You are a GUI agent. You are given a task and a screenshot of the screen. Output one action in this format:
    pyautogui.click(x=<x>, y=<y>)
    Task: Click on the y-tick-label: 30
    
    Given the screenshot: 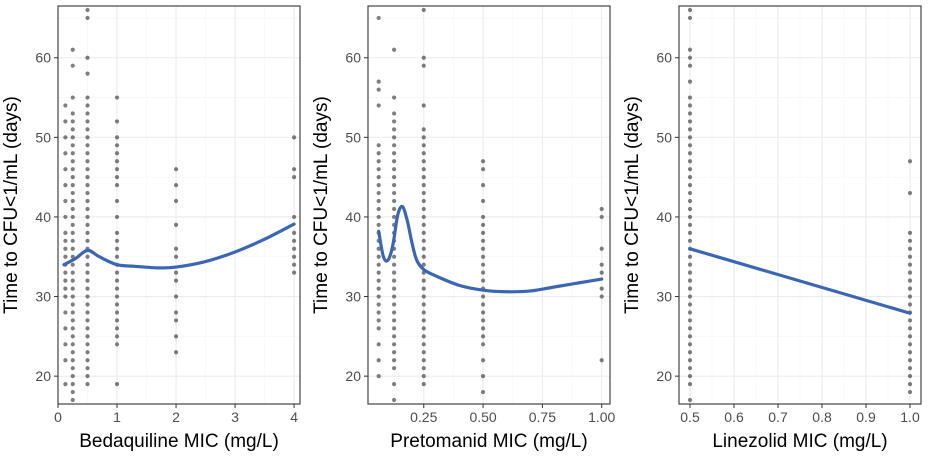 What is the action you would take?
    pyautogui.click(x=353, y=297)
    